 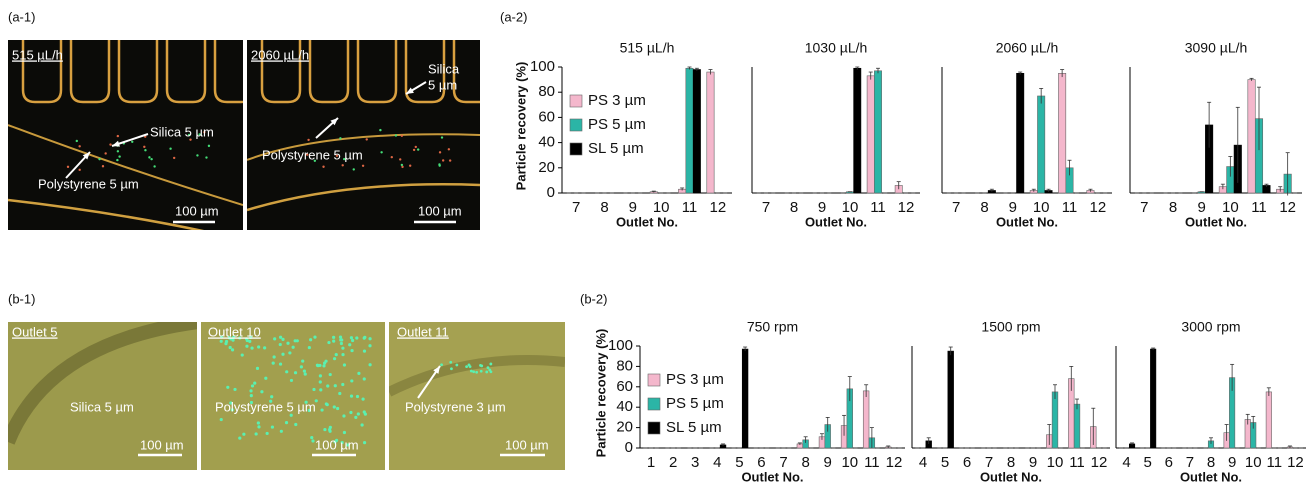 I want to click on x-tick-label: 5, so click(x=945, y=462).